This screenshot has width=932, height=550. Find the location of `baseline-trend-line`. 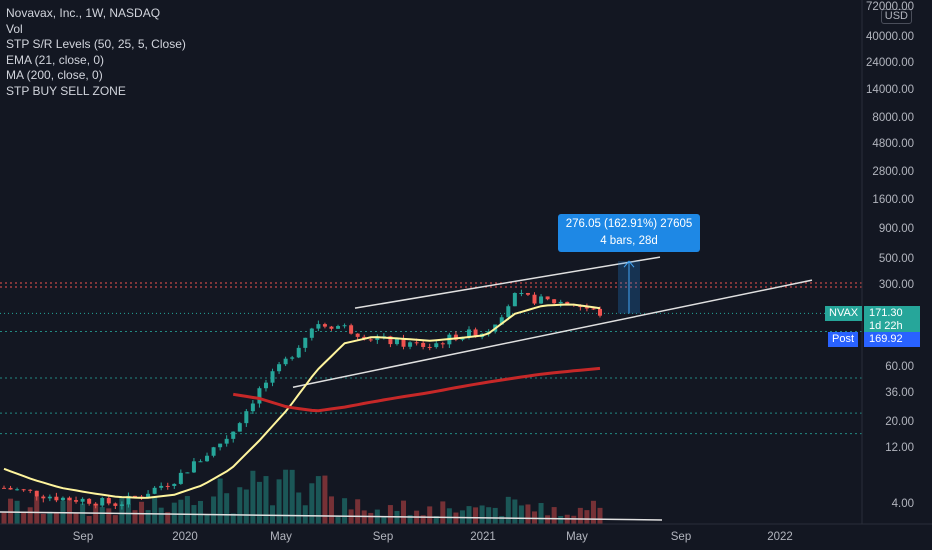

baseline-trend-line is located at coordinates (331, 516).